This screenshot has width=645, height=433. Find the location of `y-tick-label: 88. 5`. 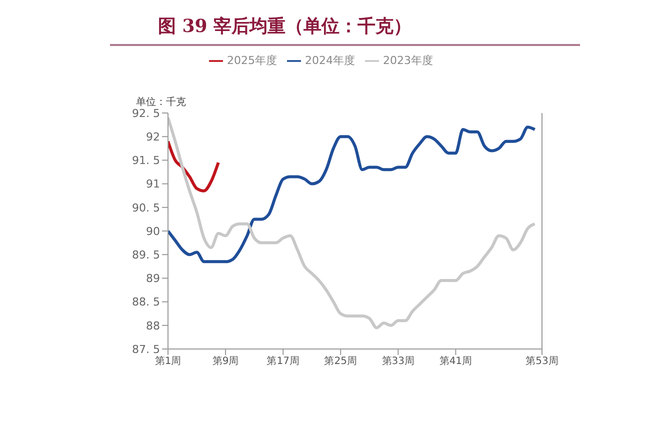

y-tick-label: 88. 5 is located at coordinates (146, 302).